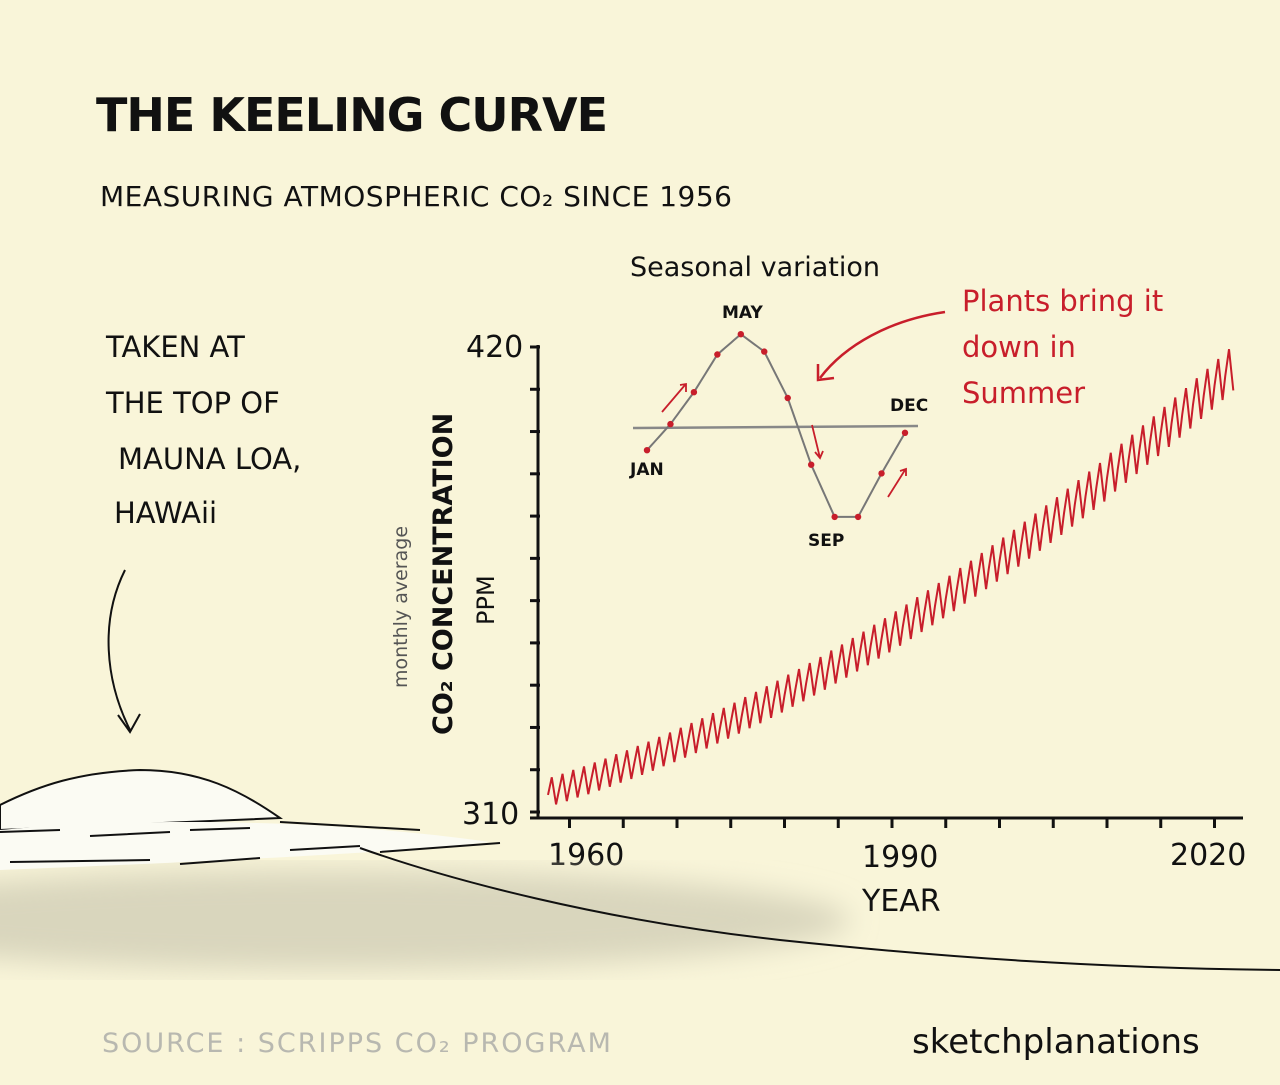 The height and width of the screenshot is (1085, 1280). I want to click on ytick-label-310: 310, so click(491, 814).